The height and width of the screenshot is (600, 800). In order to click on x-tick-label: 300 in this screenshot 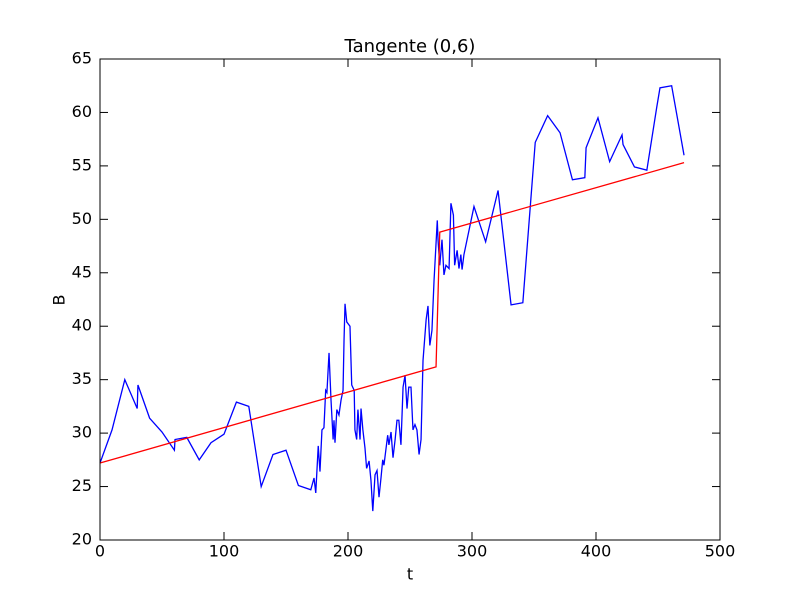, I will do `click(472, 551)`.